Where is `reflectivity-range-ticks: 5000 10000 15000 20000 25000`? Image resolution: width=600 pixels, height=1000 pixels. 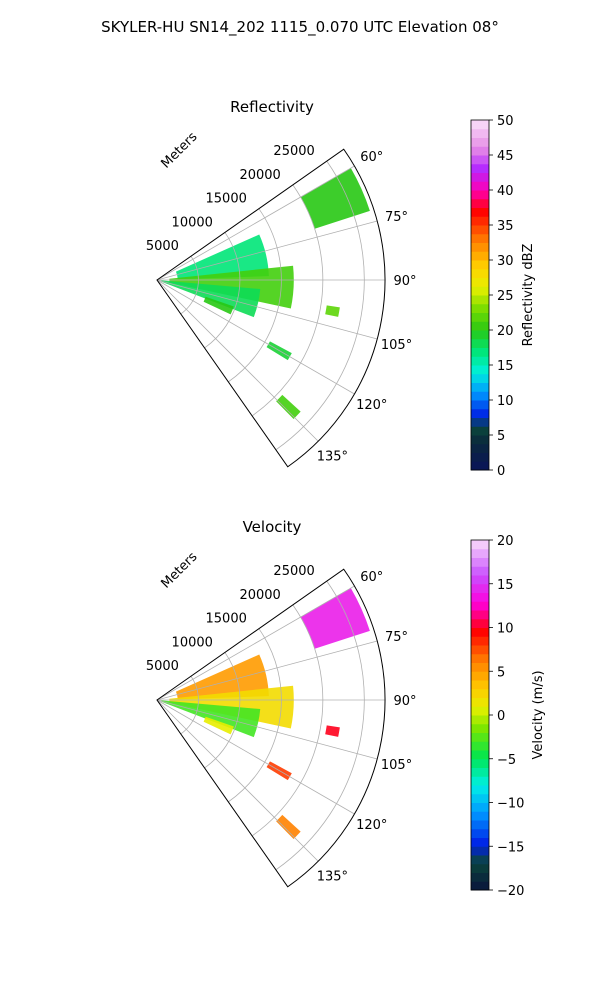 reflectivity-range-ticks: 5000 10000 15000 20000 25000 is located at coordinates (230, 199).